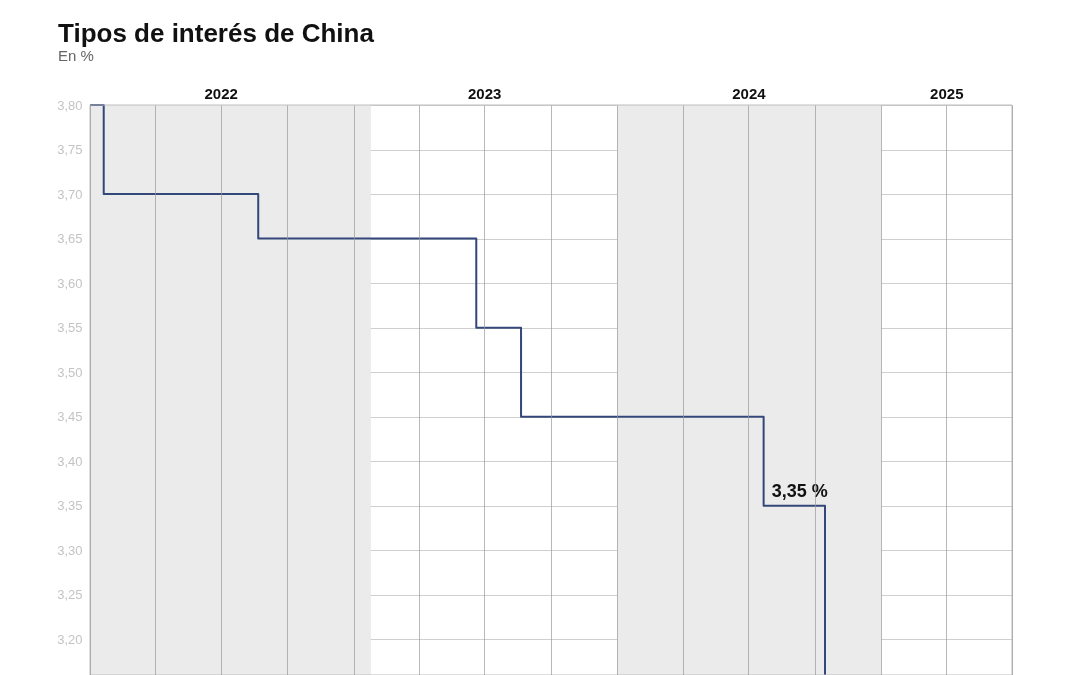  I want to click on y-tick-label: 3,35, so click(70, 506).